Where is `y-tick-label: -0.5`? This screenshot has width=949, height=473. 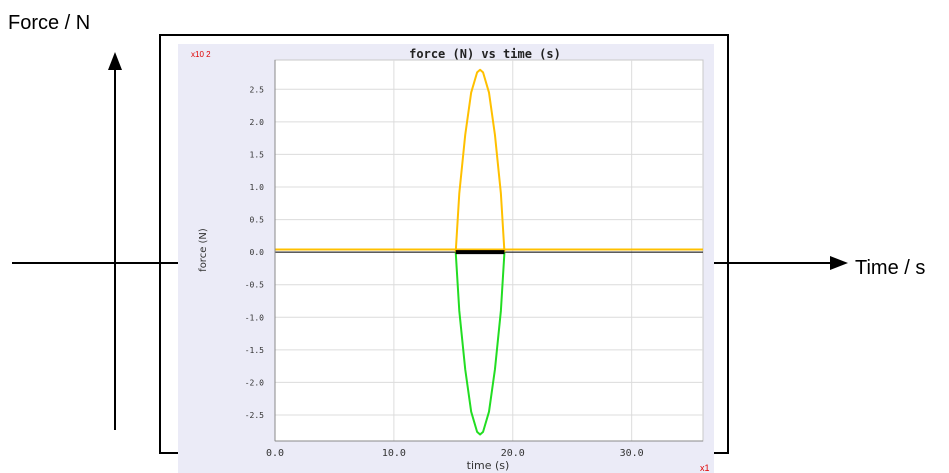
y-tick-label: -0.5 is located at coordinates (254, 285).